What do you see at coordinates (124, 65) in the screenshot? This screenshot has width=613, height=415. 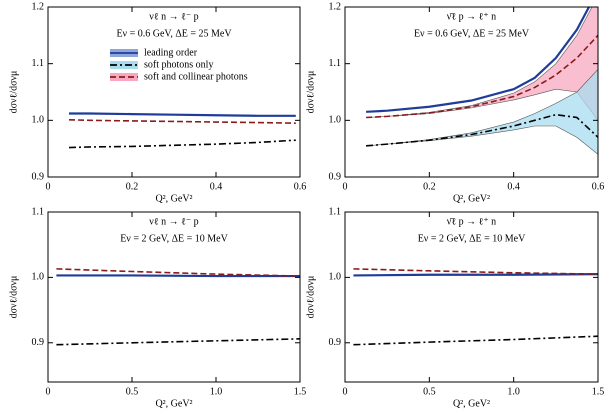 I see `legend-band` at bounding box center [124, 65].